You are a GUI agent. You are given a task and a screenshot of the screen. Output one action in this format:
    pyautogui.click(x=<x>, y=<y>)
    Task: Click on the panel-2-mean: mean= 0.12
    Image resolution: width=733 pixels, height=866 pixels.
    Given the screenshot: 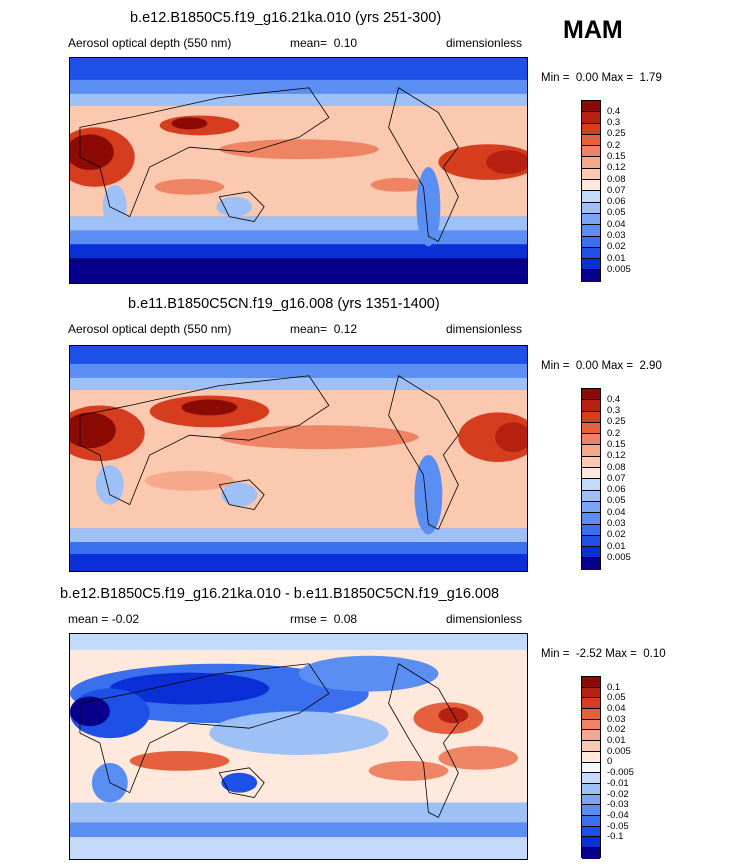 What is the action you would take?
    pyautogui.click(x=323, y=329)
    